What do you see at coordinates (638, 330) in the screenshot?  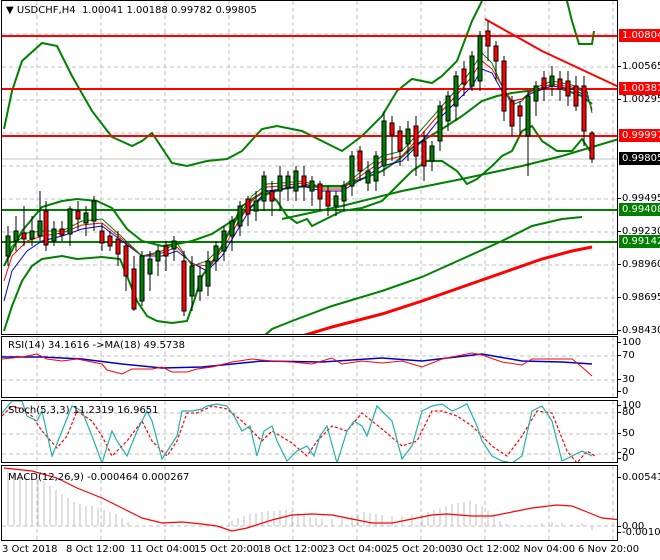 I see `price-tick: 0.98430` at bounding box center [638, 330].